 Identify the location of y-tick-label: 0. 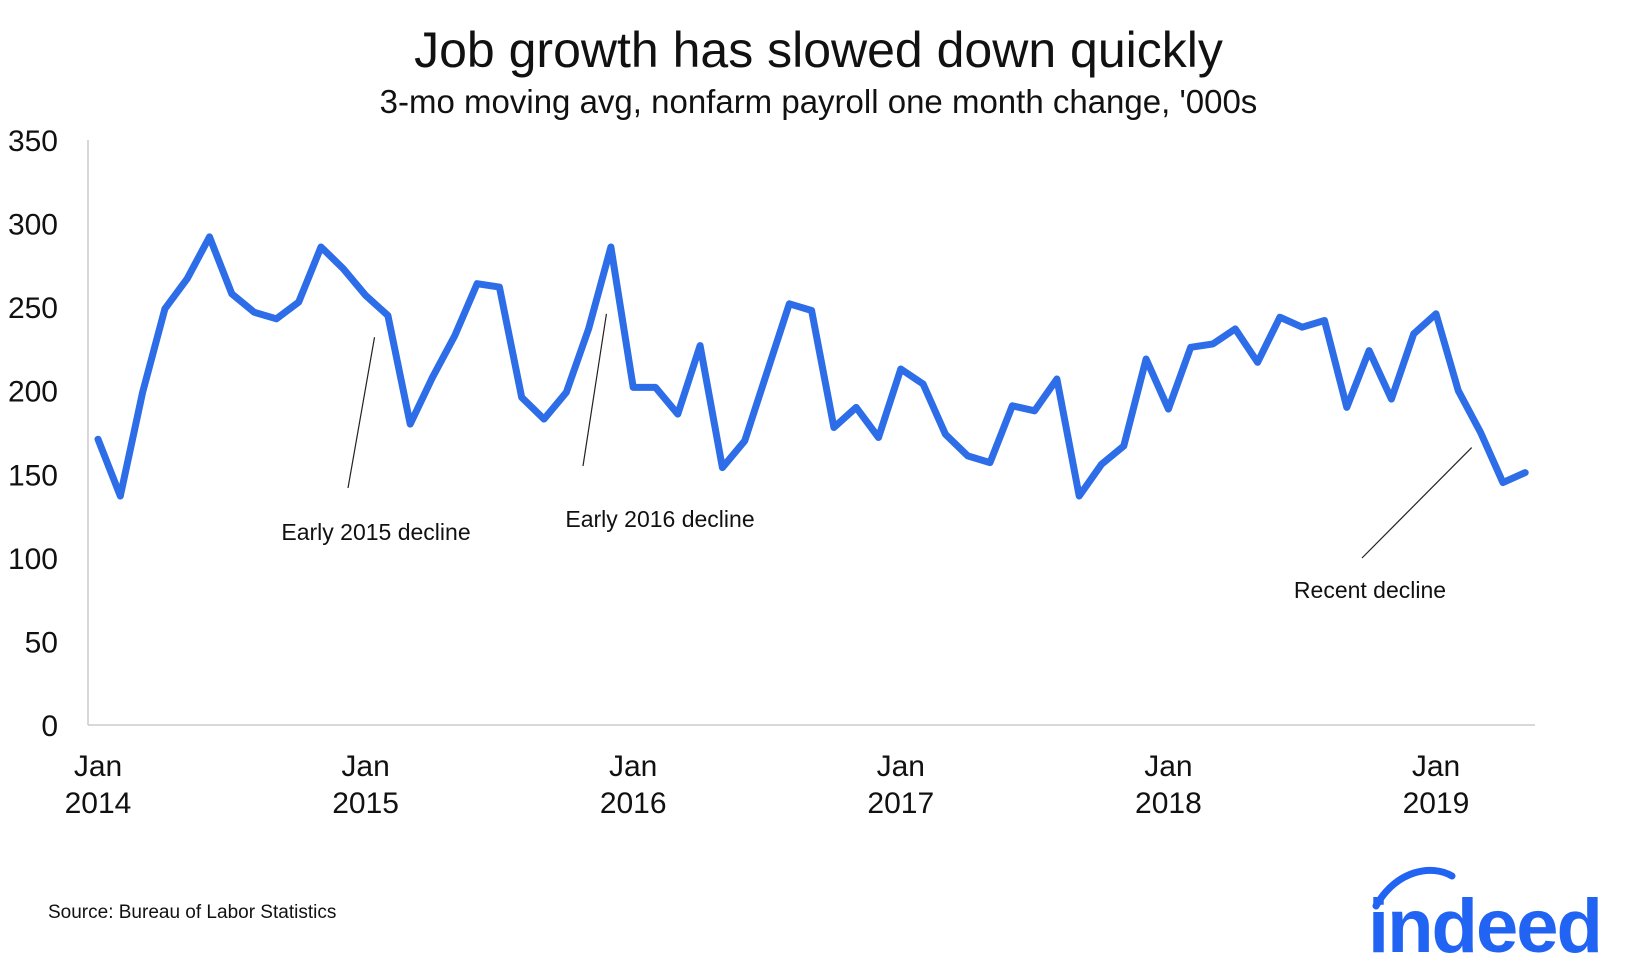
(49, 726).